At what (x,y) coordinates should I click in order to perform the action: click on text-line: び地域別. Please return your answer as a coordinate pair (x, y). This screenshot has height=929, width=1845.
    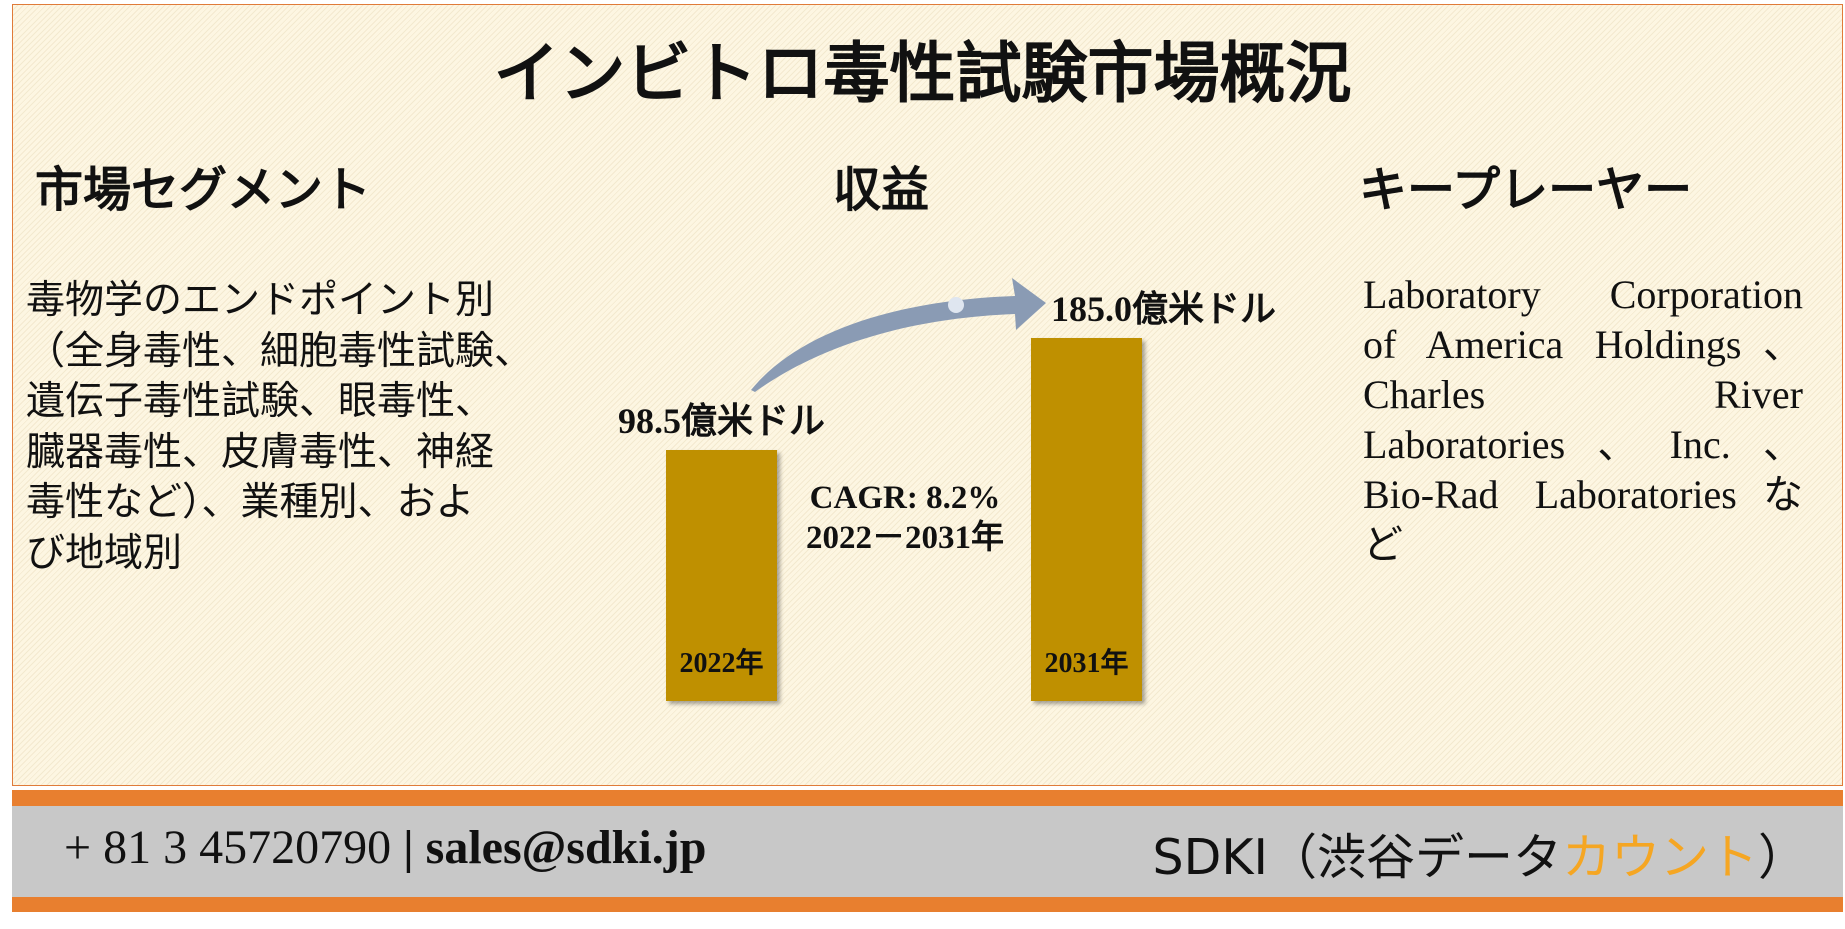
    Looking at the image, I should click on (104, 553).